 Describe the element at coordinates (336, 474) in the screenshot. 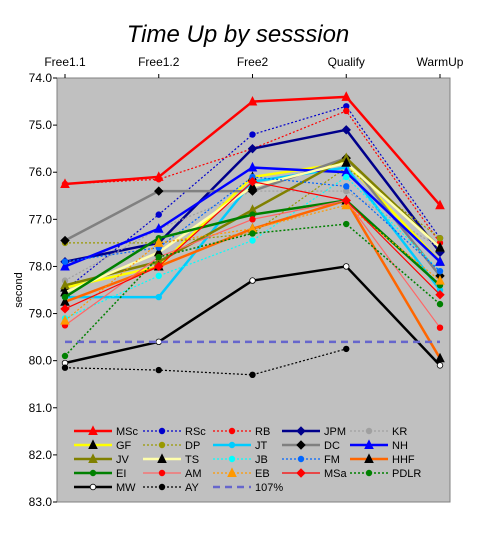

I see `legend-label: MSa` at that location.